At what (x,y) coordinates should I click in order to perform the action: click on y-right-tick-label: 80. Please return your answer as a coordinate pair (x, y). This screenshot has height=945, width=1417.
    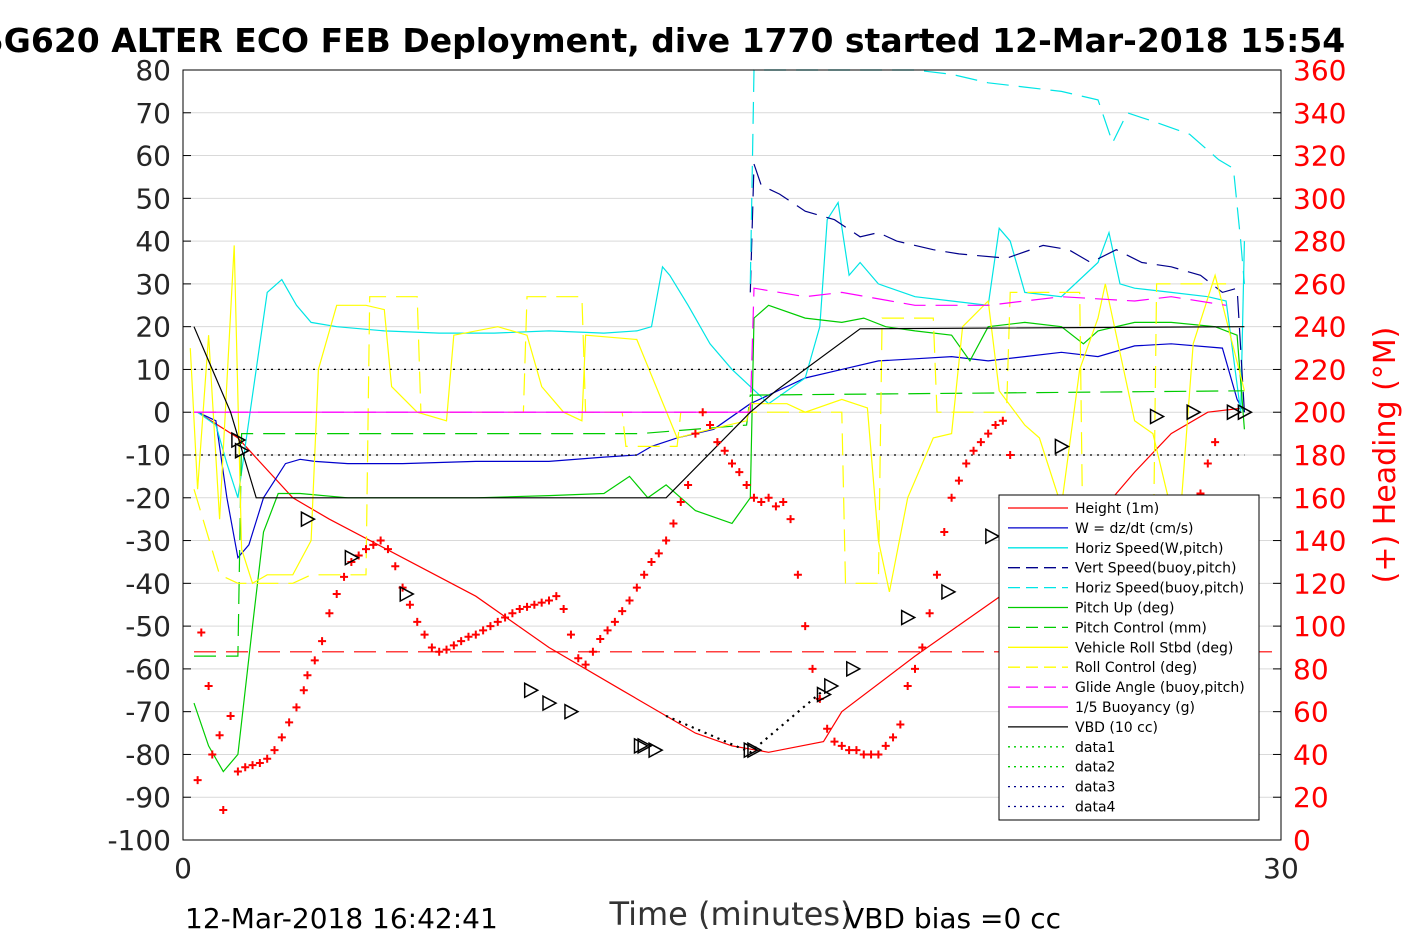
    Looking at the image, I should click on (1311, 669).